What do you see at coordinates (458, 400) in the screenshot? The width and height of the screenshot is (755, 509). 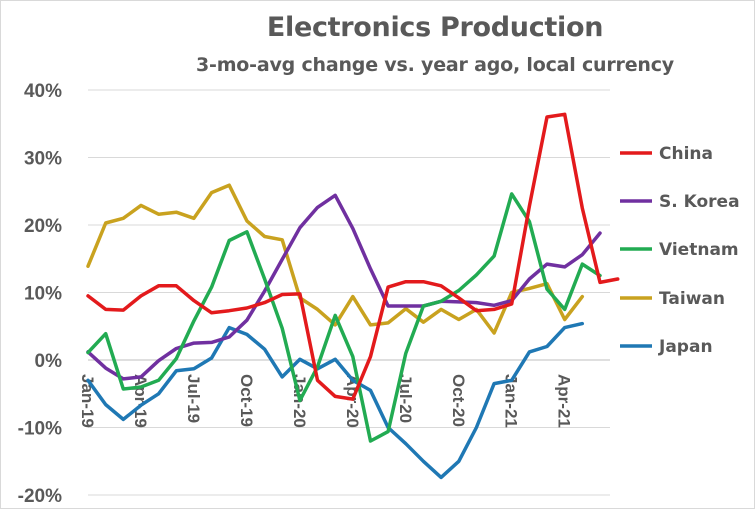 I see `x-tick-label: Oct-20` at bounding box center [458, 400].